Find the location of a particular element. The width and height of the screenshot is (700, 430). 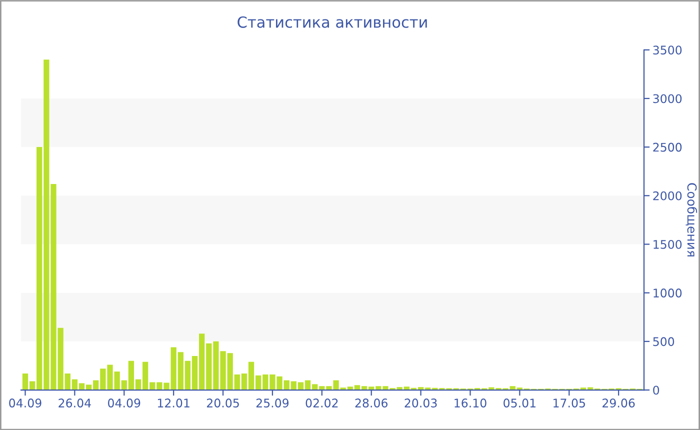

y-tick-label: 2500 is located at coordinates (667, 147).